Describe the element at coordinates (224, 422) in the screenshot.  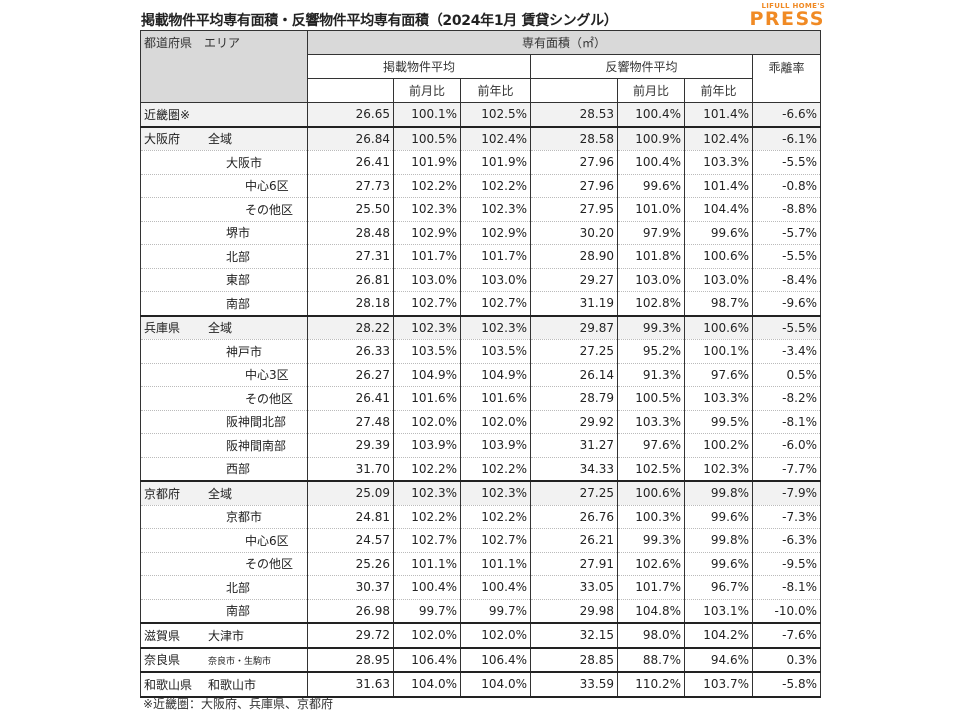
I see `area-cell: 阪神間北部` at that location.